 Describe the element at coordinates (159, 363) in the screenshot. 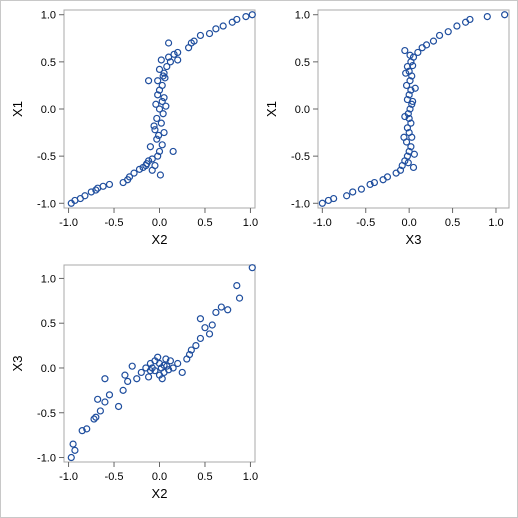

I see `plot-area-frame` at that location.